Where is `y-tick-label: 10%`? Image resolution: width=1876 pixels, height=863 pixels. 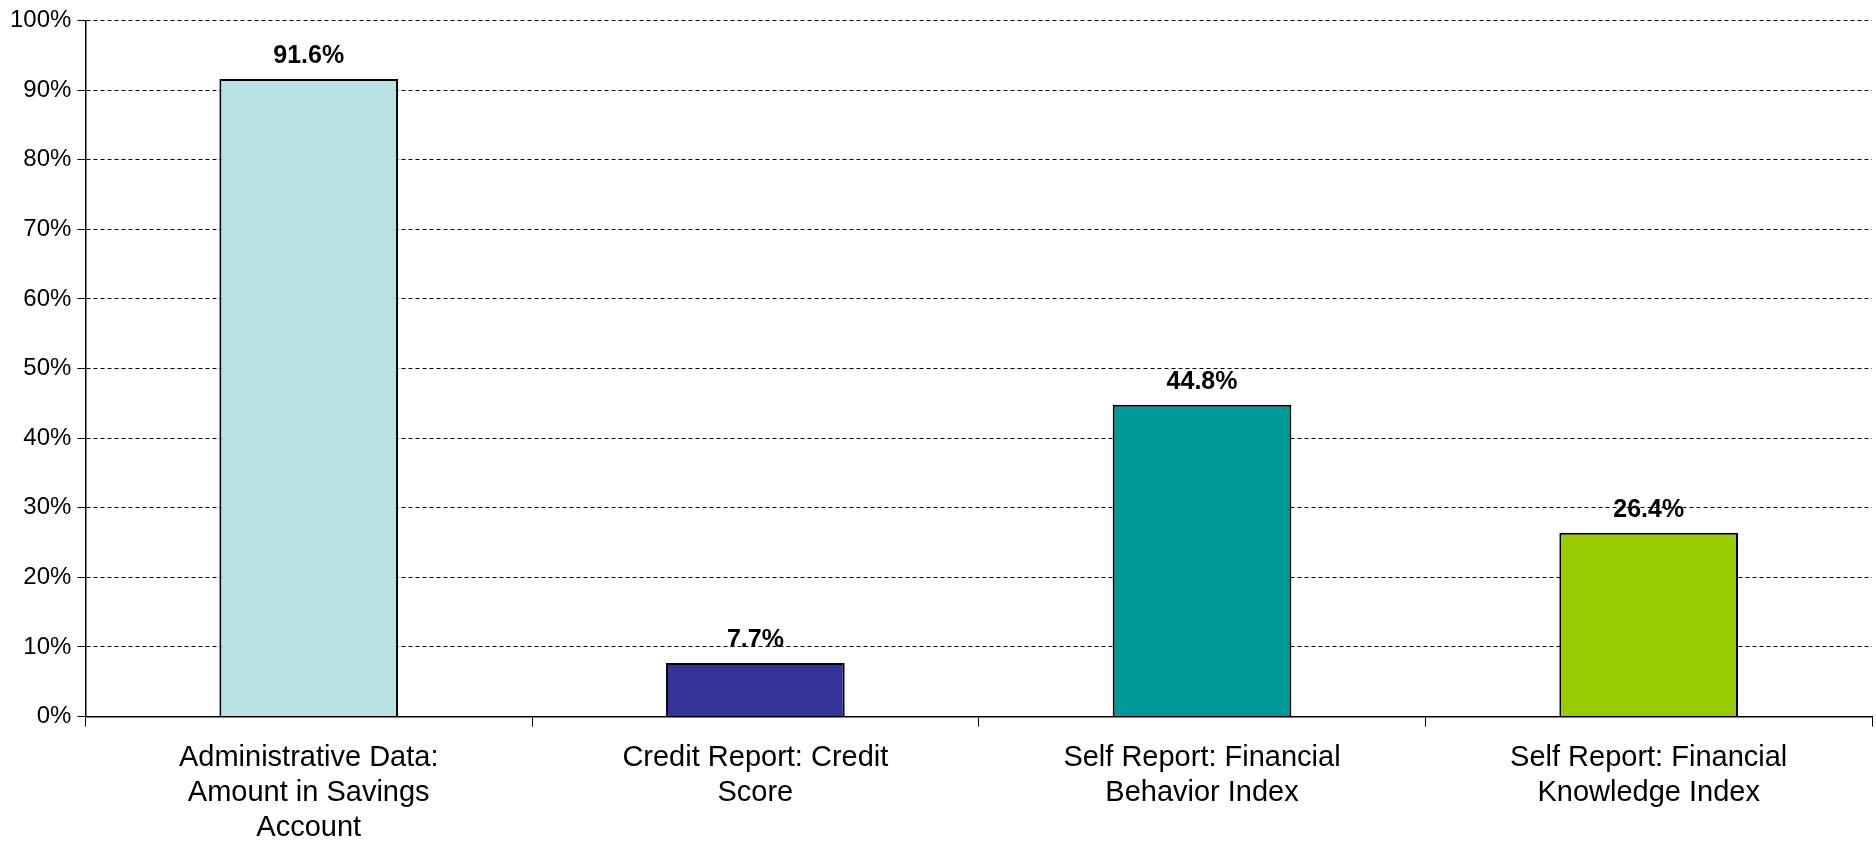
y-tick-label: 10% is located at coordinates (47, 645).